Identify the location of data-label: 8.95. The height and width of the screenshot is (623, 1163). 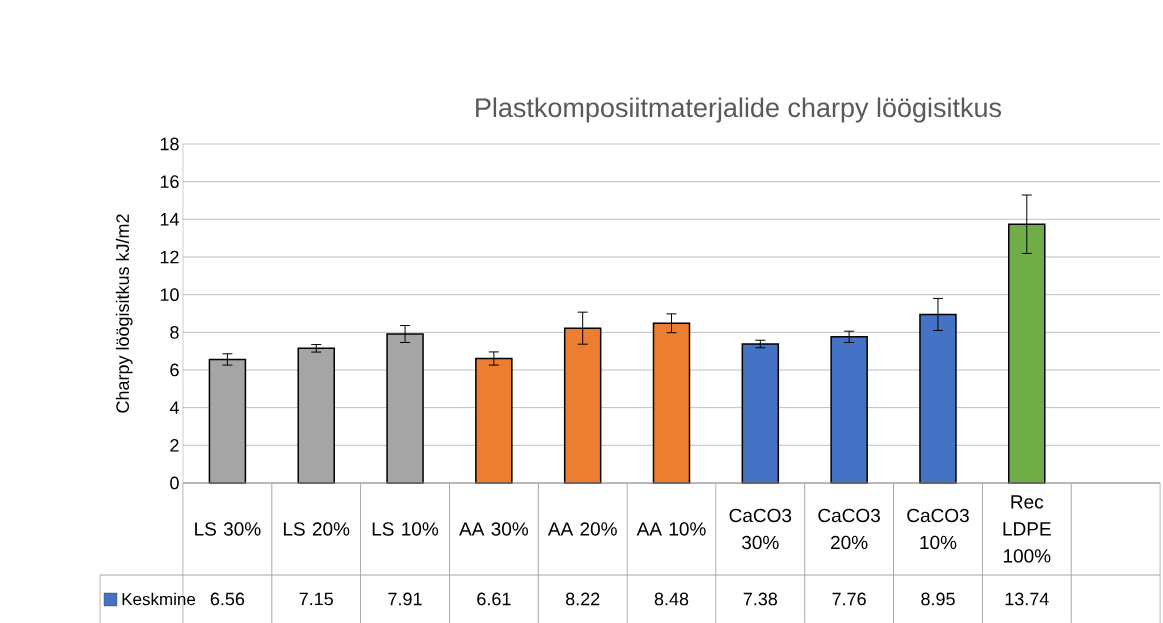
(938, 599).